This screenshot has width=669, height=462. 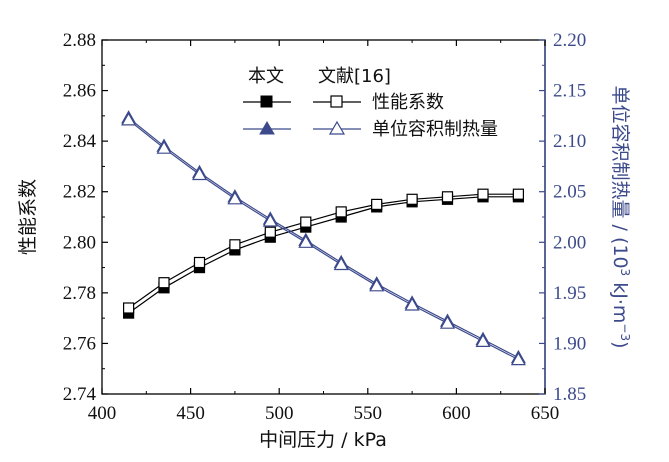 What do you see at coordinates (435, 129) in the screenshot?
I see `legend-row2-label: 单位容积制热量` at bounding box center [435, 129].